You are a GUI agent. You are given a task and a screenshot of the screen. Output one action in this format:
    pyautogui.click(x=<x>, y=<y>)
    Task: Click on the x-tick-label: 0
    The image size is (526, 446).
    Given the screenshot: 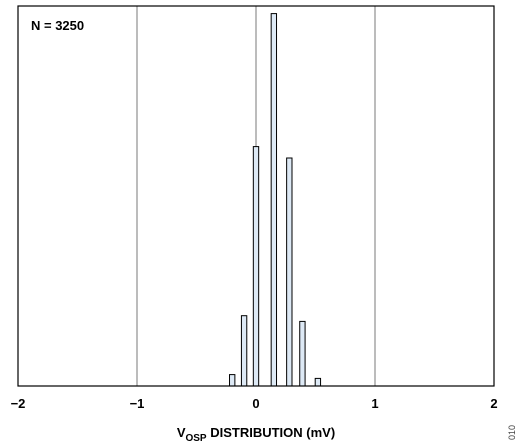 What is the action you would take?
    pyautogui.click(x=255, y=403)
    